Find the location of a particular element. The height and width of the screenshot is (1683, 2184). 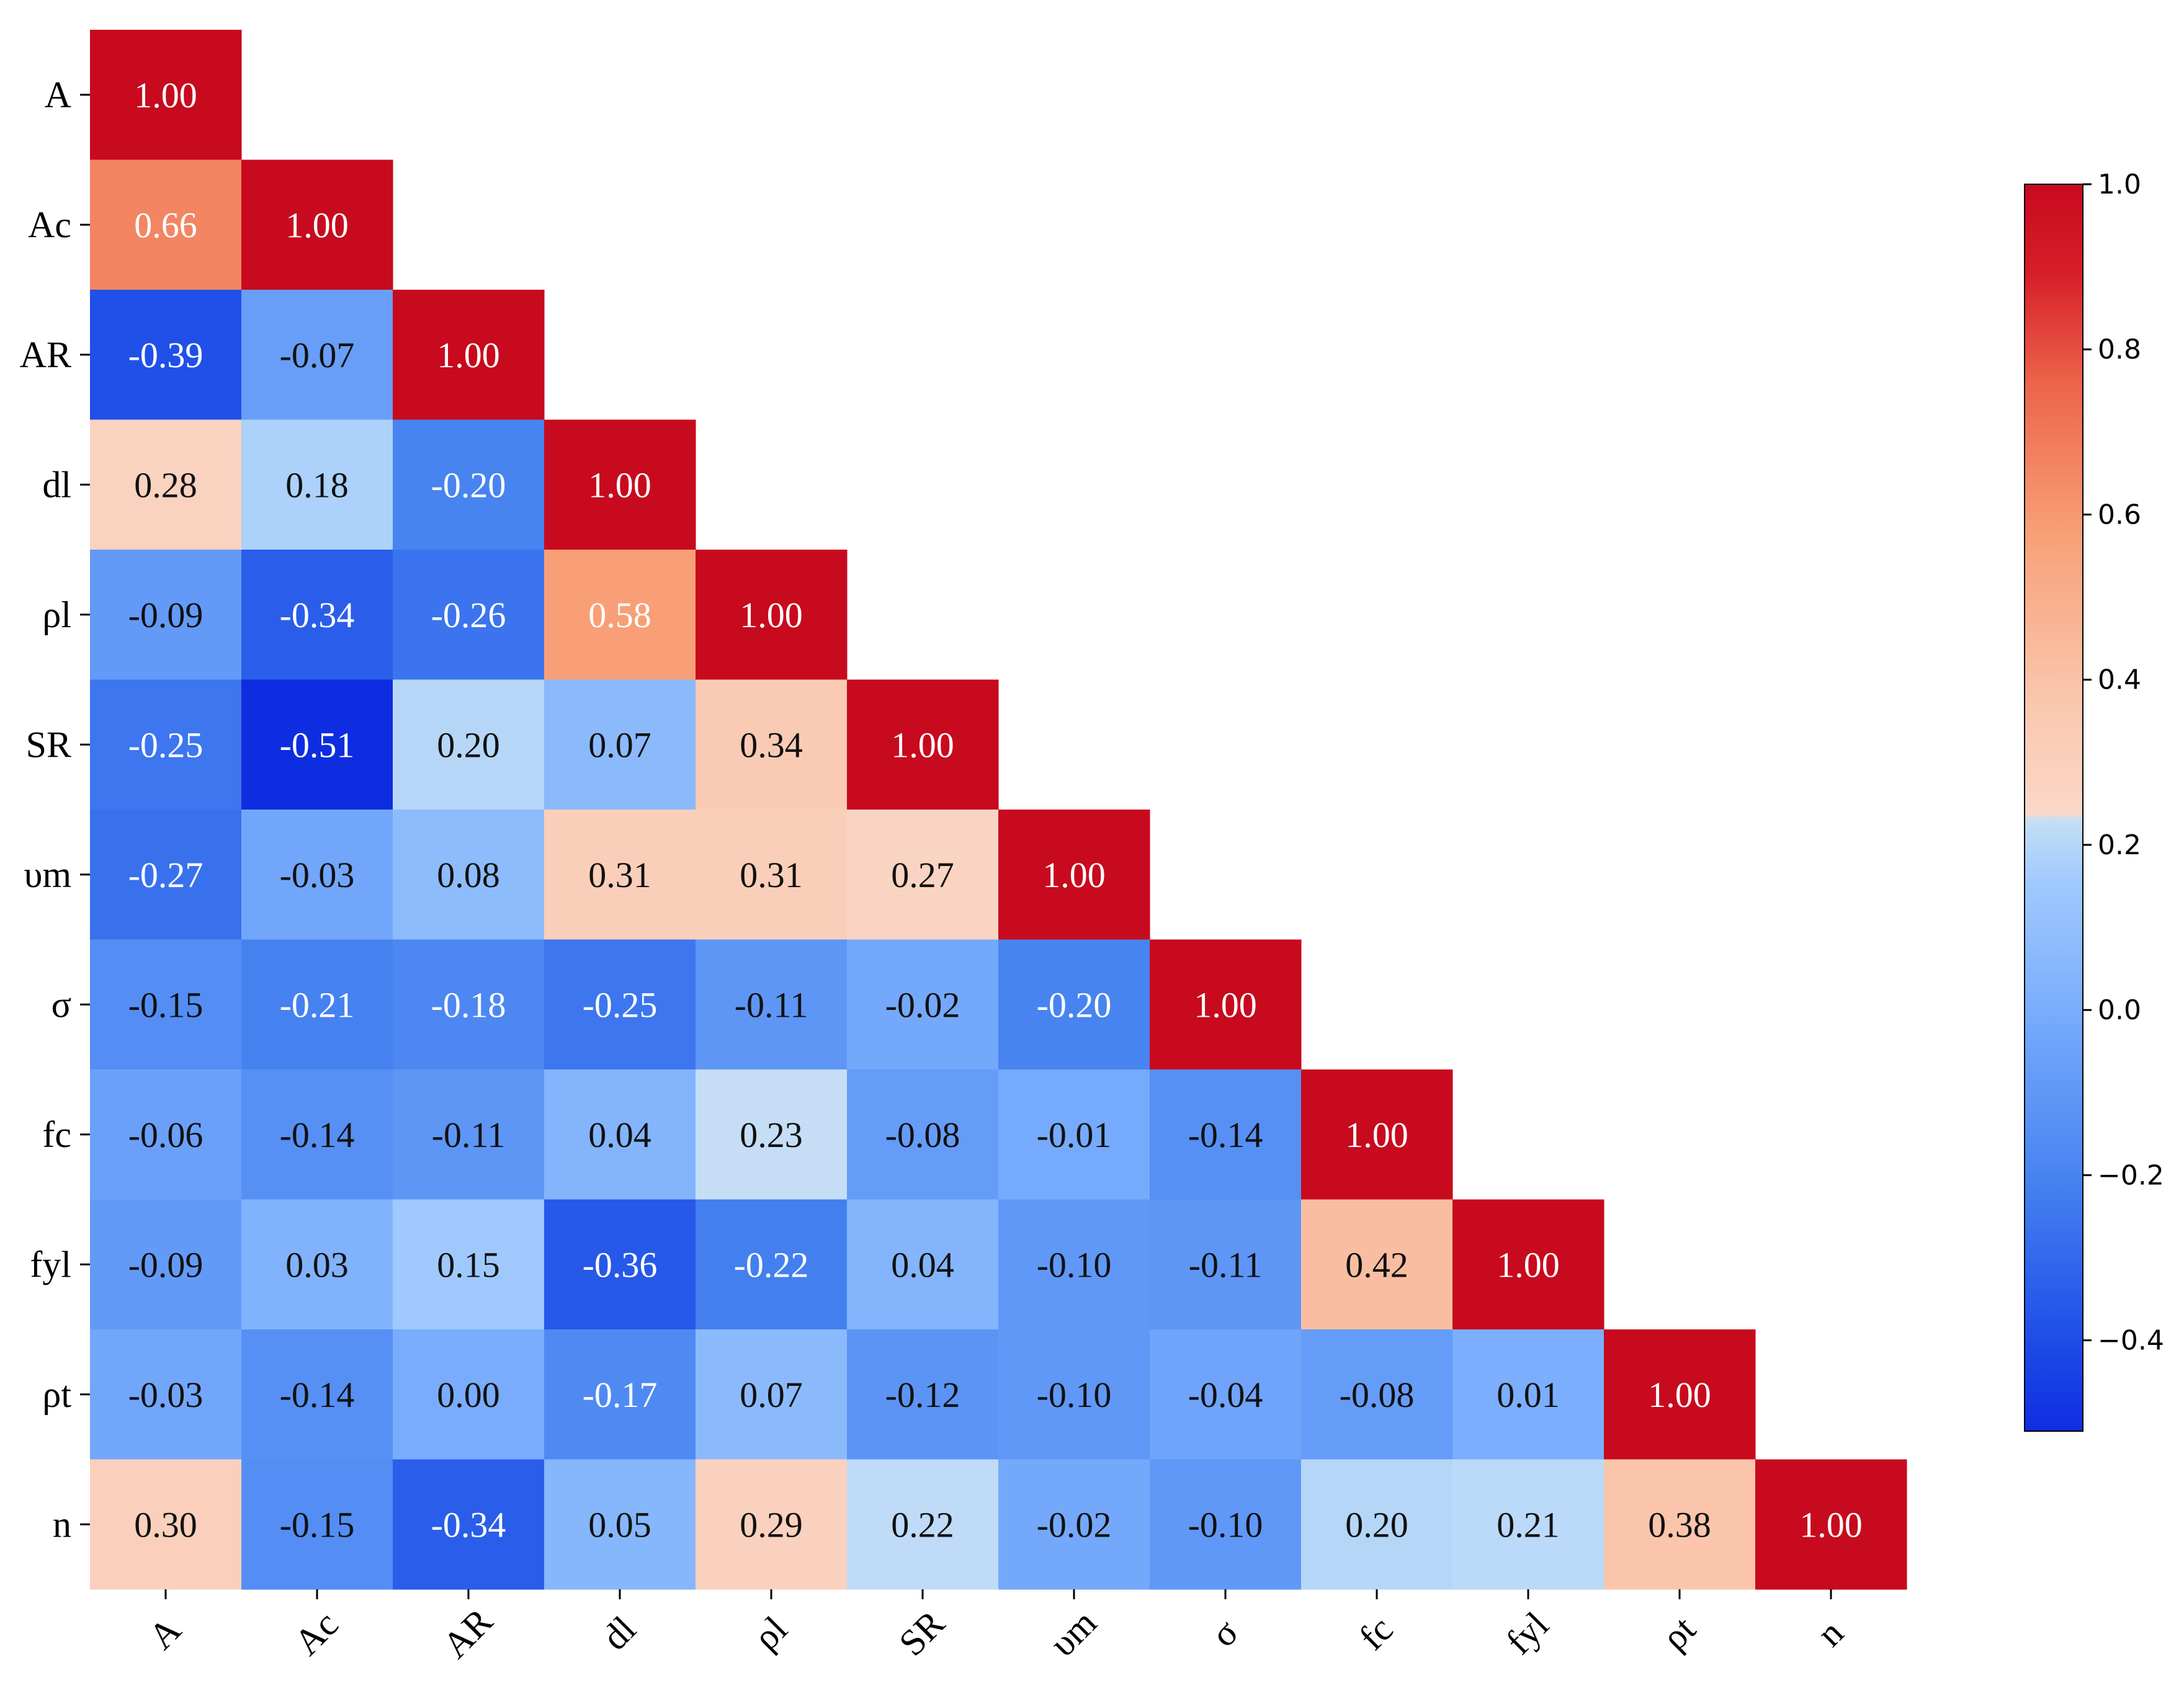

heatmap-cell: -0.08 is located at coordinates (1377, 1394).